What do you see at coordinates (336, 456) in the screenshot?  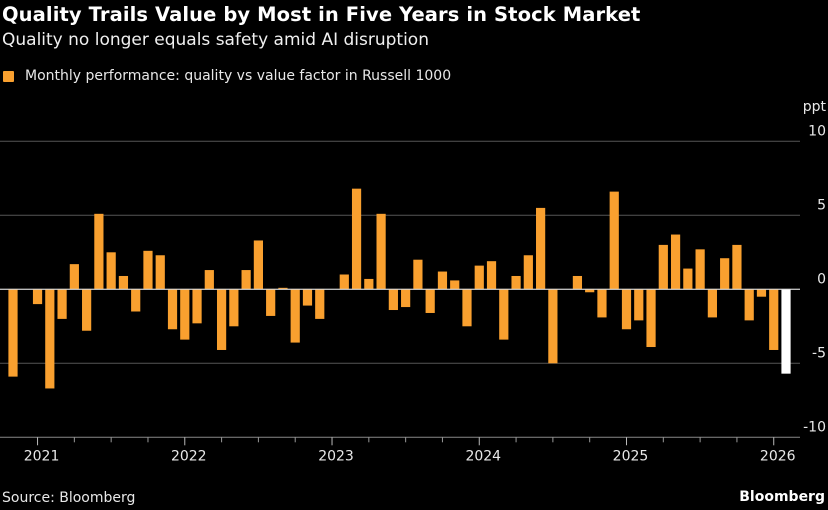 I see `x-tick-label: 2023` at bounding box center [336, 456].